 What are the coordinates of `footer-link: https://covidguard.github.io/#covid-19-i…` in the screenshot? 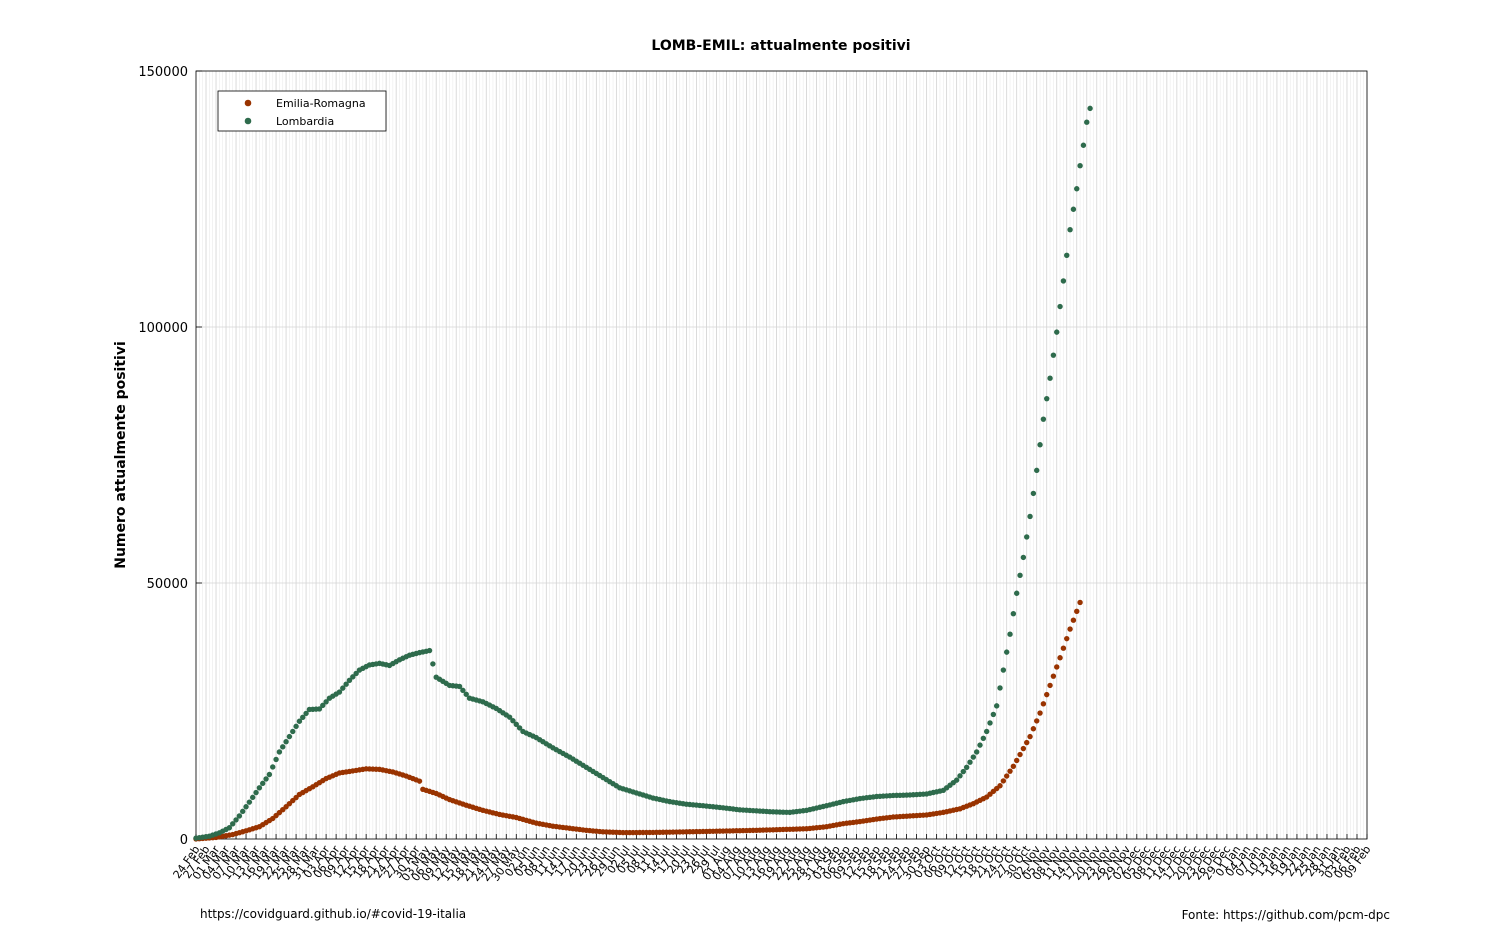 It's located at (333, 914).